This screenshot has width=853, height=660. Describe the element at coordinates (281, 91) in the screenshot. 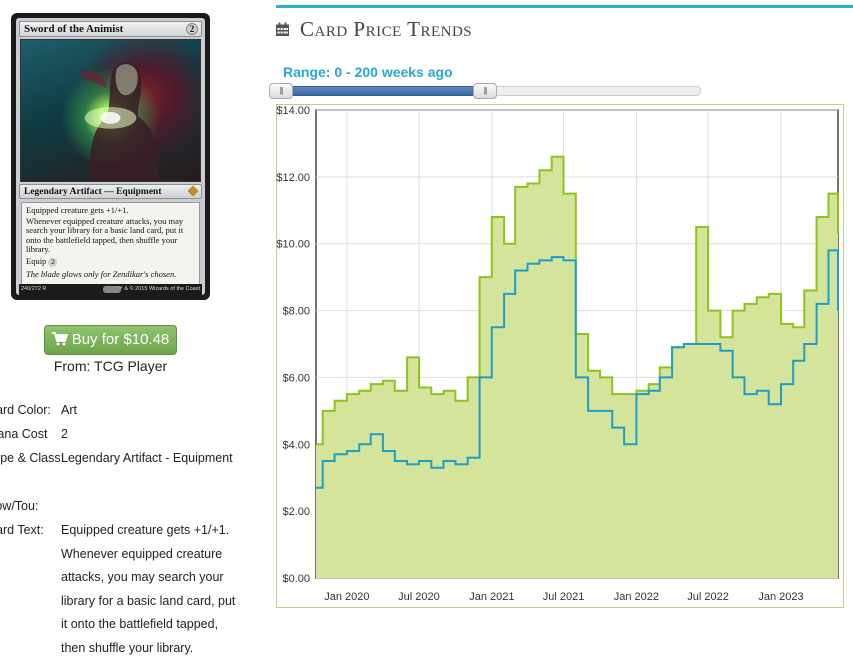

I see `range-slider-min-handle: |||` at that location.